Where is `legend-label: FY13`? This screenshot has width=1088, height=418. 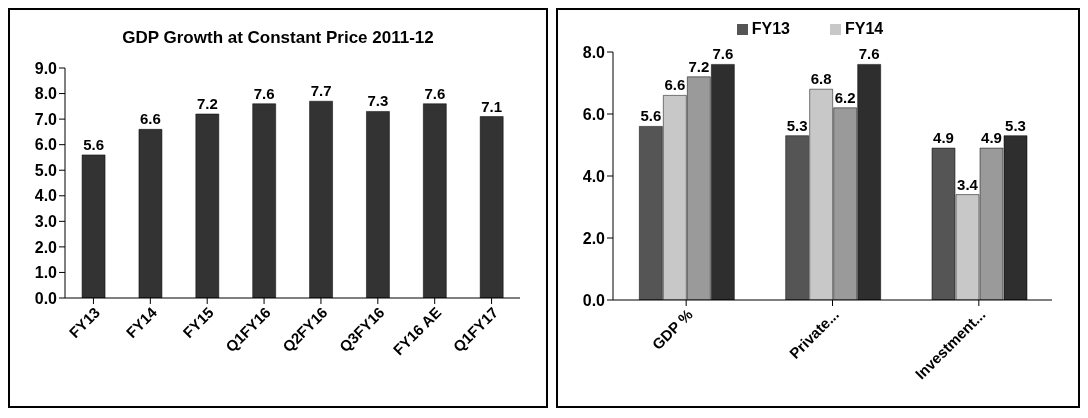 legend-label: FY13 is located at coordinates (770, 29).